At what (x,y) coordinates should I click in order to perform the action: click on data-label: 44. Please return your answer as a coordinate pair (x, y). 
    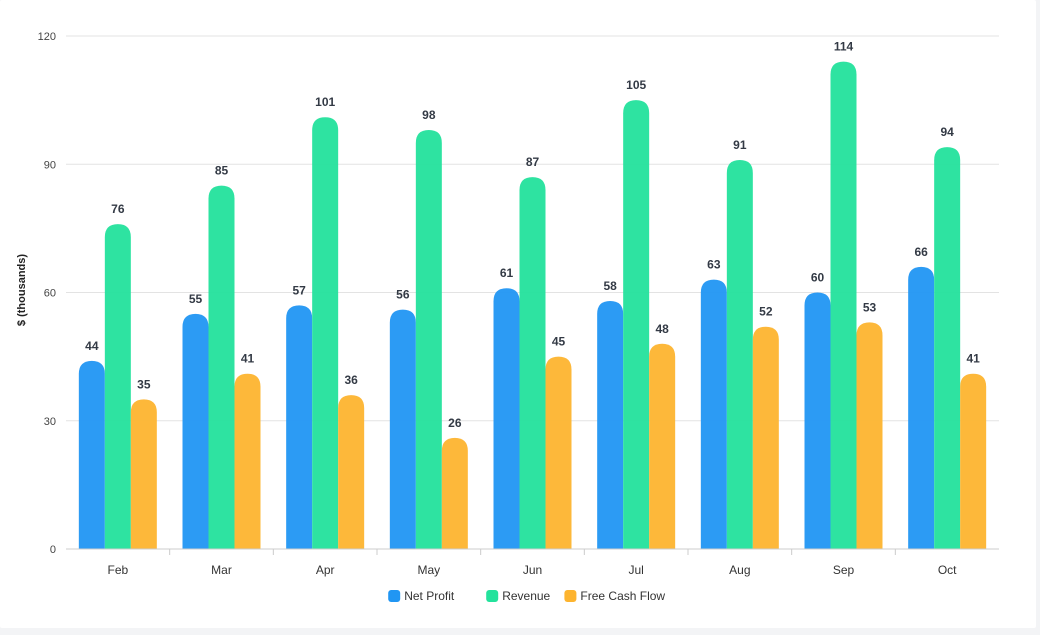
    Looking at the image, I should click on (92, 346).